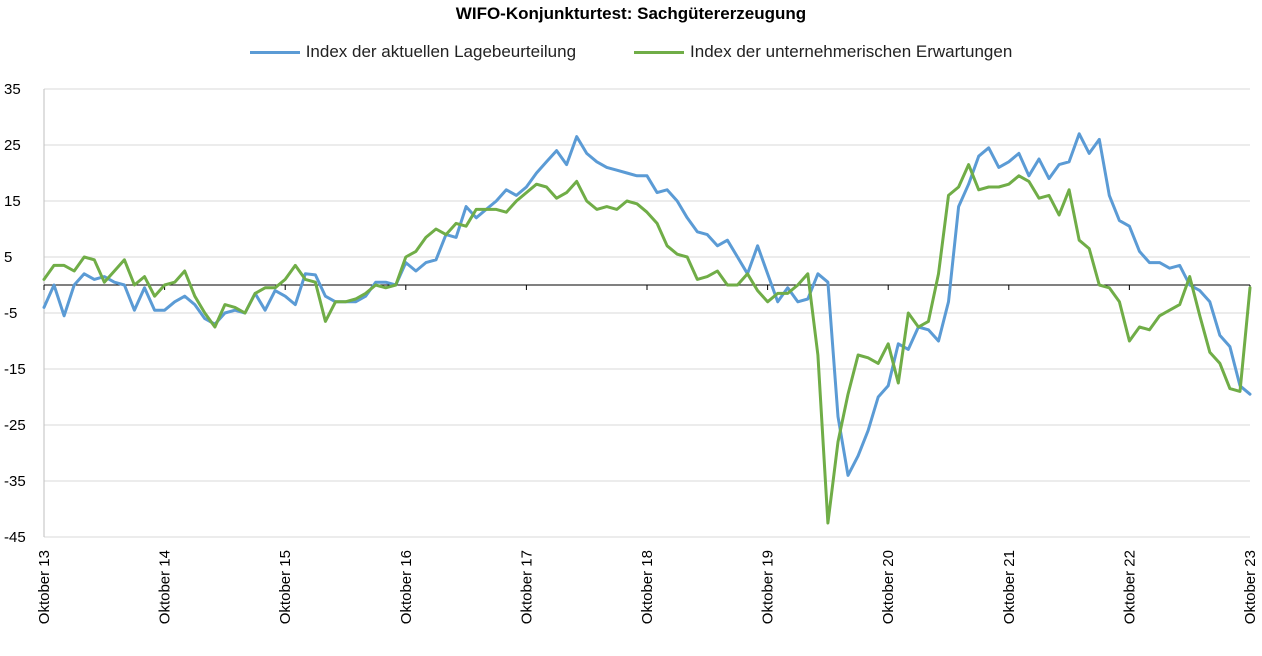 The width and height of the screenshot is (1262, 656). Describe the element at coordinates (8, 257) in the screenshot. I see `y-tick-label: 5` at that location.